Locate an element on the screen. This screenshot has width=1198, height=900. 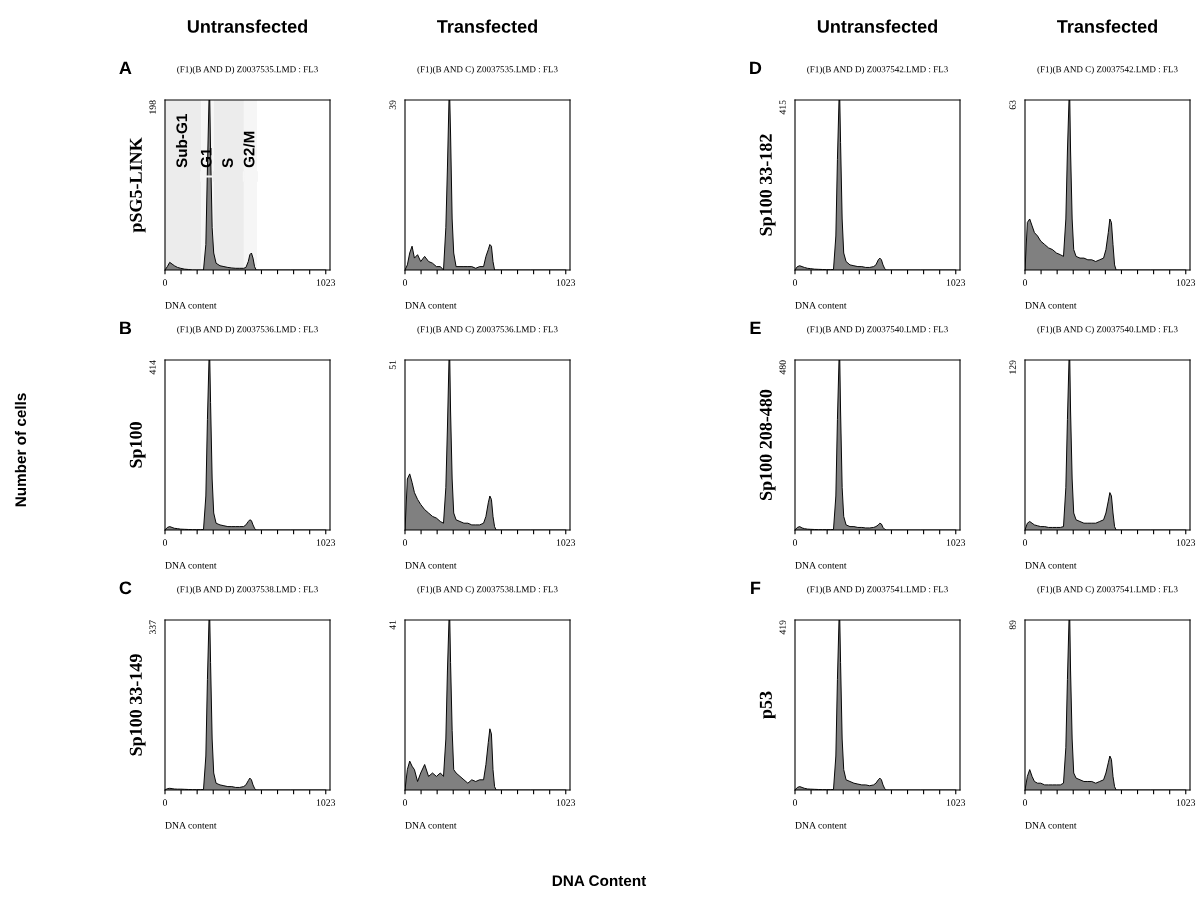
chart-title: (F1)(B AND C) Z0037538.LMD : FL3 is located at coordinates (487, 590).